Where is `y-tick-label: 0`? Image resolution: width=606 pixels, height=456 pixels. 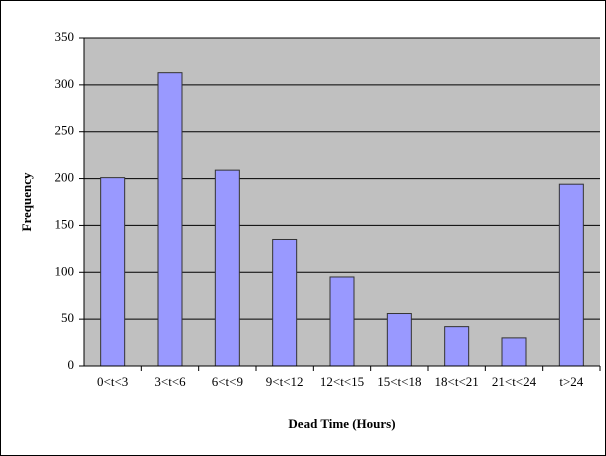 y-tick-label: 0 is located at coordinates (71, 364).